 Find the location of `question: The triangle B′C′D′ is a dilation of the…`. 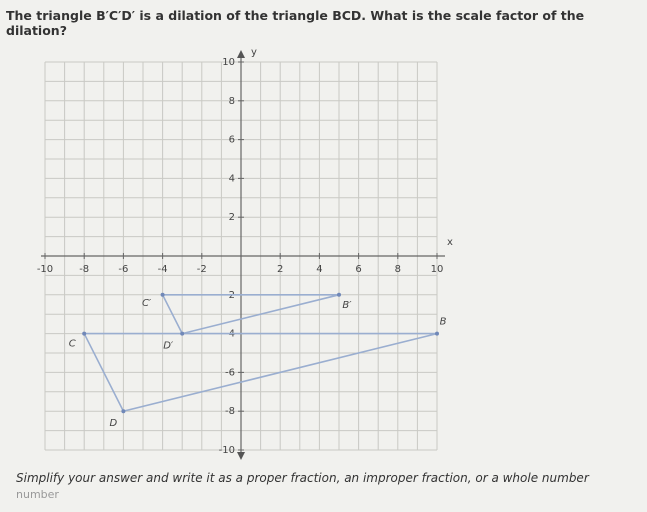

question: The triangle B′C′D′ is a dilation of the… is located at coordinates (295, 23).